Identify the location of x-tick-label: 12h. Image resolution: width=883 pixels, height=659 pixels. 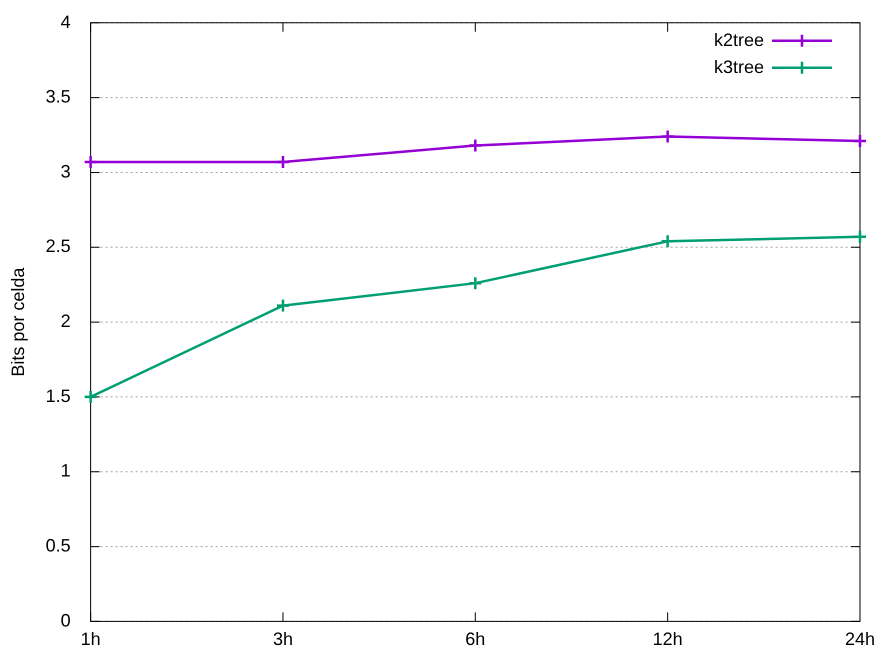
(667, 639).